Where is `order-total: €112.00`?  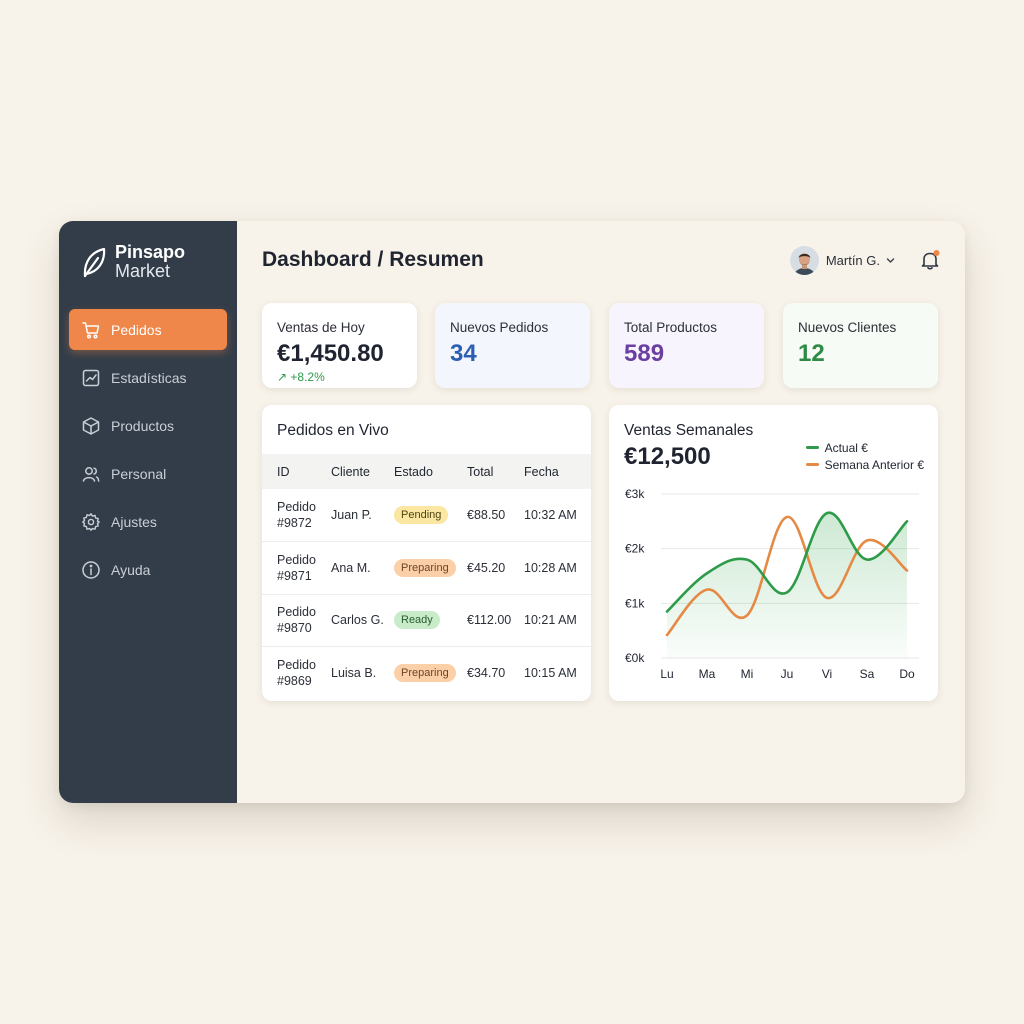
order-total: €112.00 is located at coordinates (489, 620).